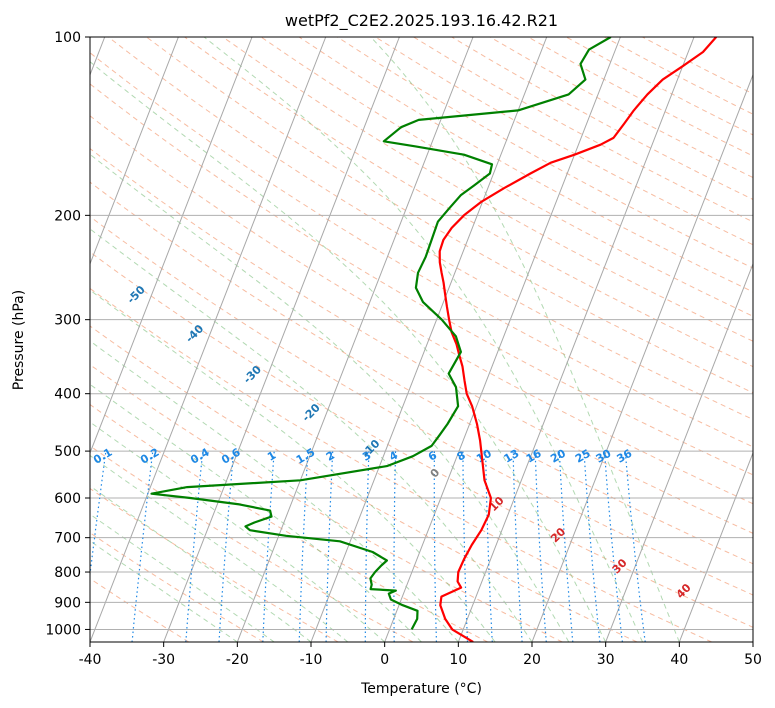  What do you see at coordinates (237, 660) in the screenshot?
I see `x-tick-label: -20` at bounding box center [237, 660].